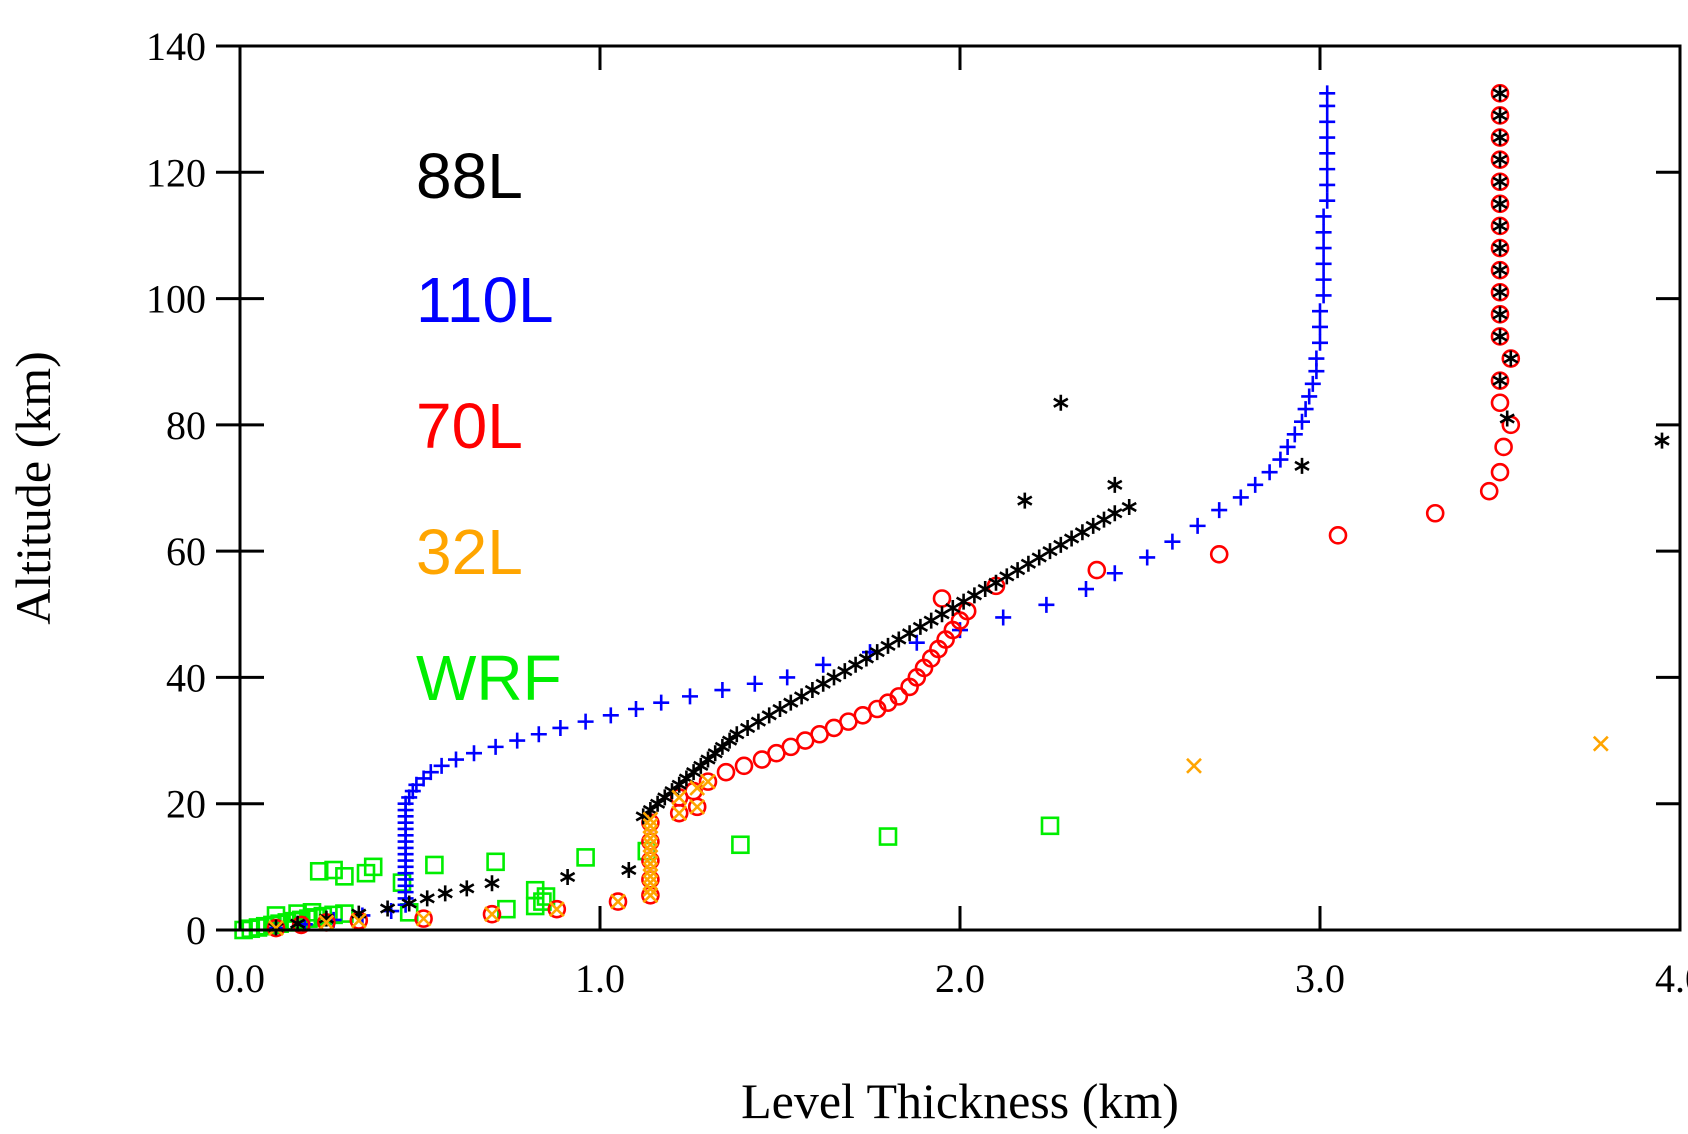 The height and width of the screenshot is (1134, 1688). I want to click on y-tick-label: 120, so click(176, 172).